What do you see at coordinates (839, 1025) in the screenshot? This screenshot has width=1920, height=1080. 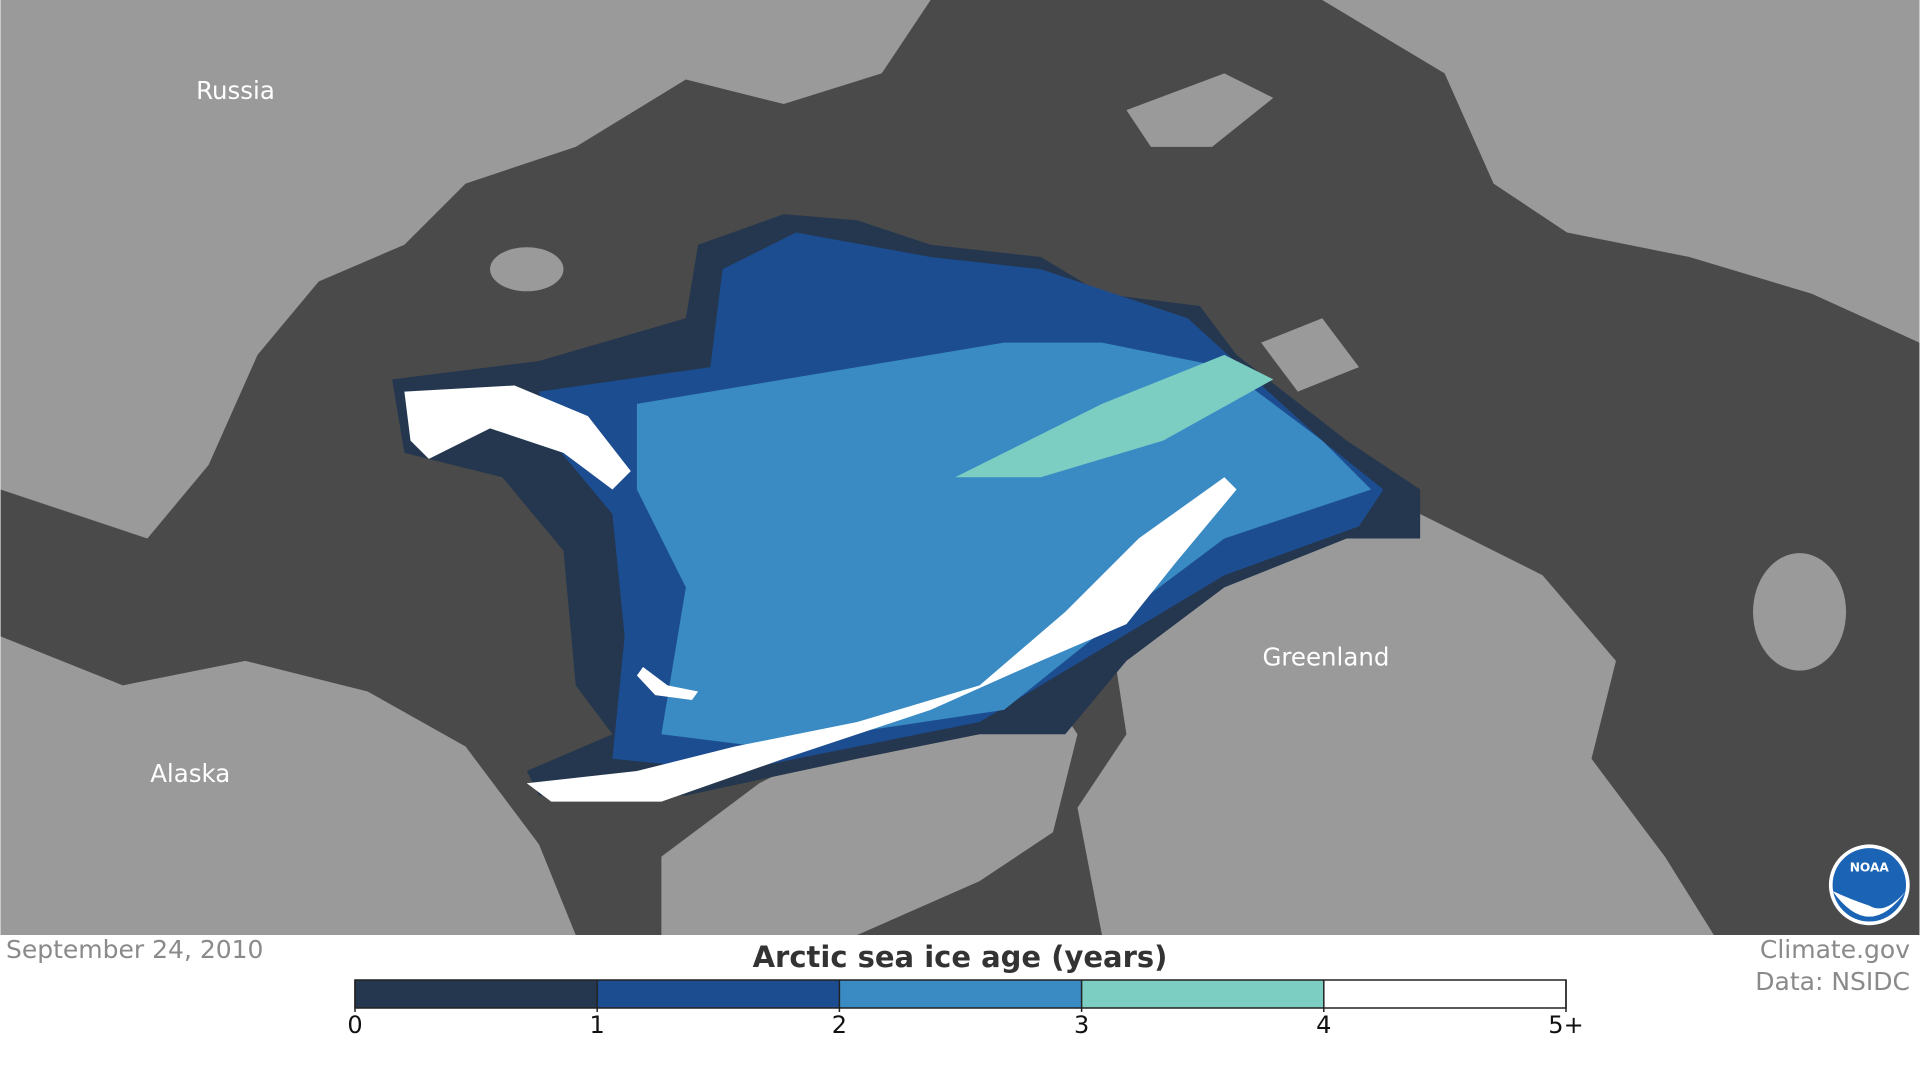 I see `tick-label: 2` at bounding box center [839, 1025].